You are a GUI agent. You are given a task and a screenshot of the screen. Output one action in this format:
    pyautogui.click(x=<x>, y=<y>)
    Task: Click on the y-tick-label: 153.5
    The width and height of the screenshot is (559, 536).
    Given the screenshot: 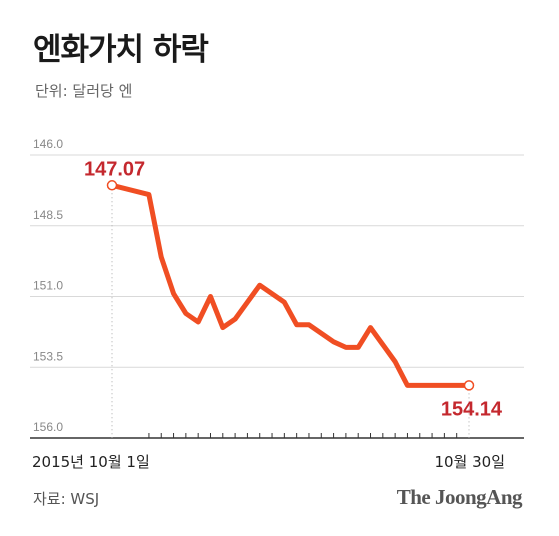 What is the action you would take?
    pyautogui.click(x=48, y=356)
    